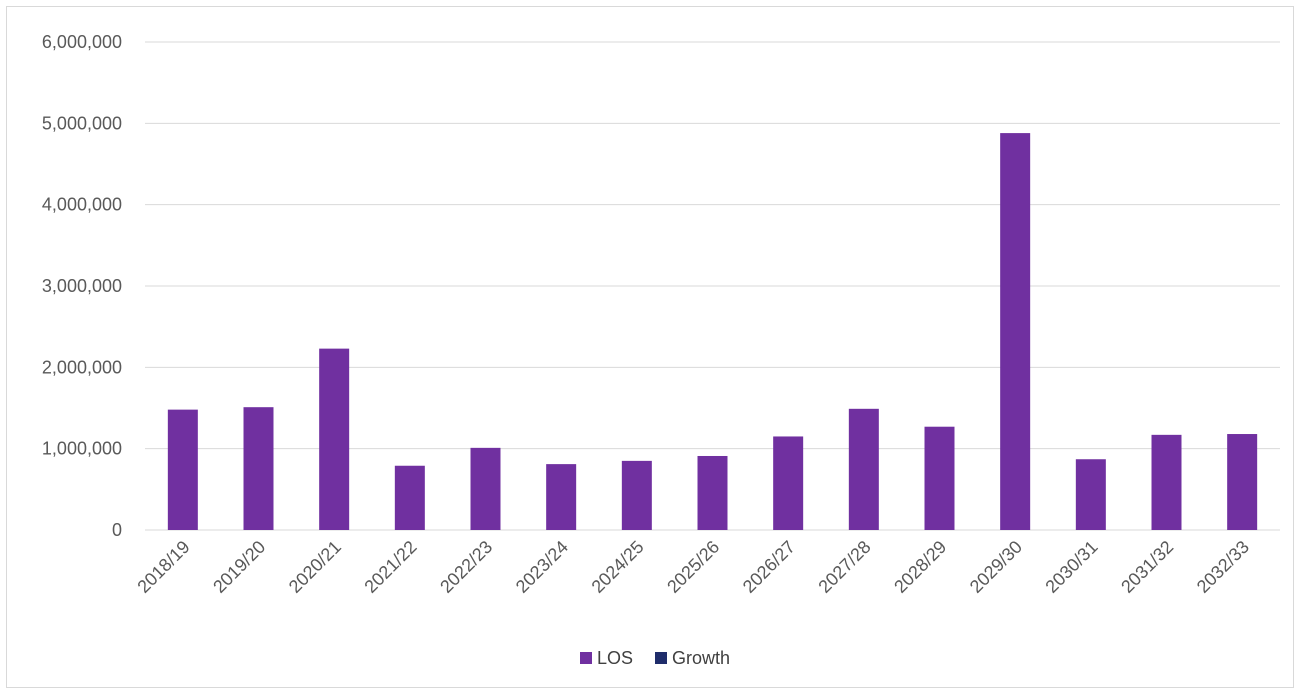 The height and width of the screenshot is (694, 1300). What do you see at coordinates (82, 205) in the screenshot?
I see `y-tick-label: 4,000,000` at bounding box center [82, 205].